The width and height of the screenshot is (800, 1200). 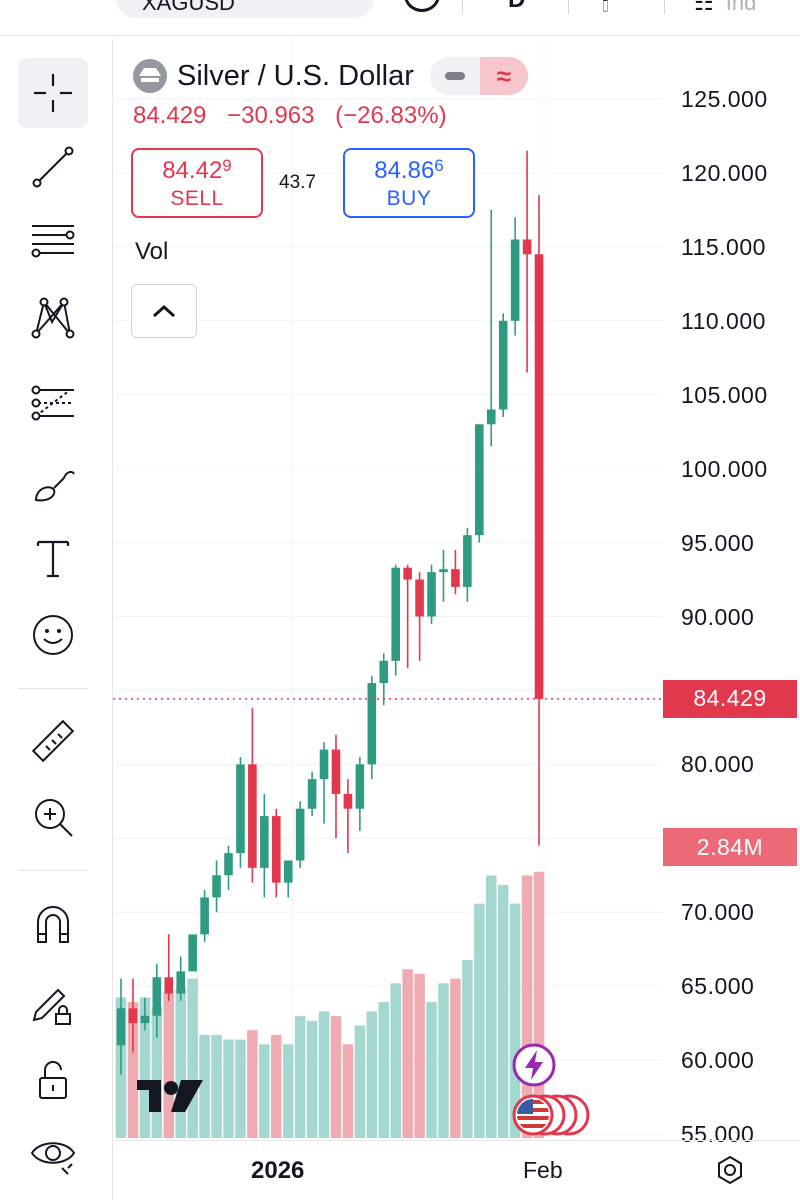 I want to click on text-icon, so click(x=53, y=559).